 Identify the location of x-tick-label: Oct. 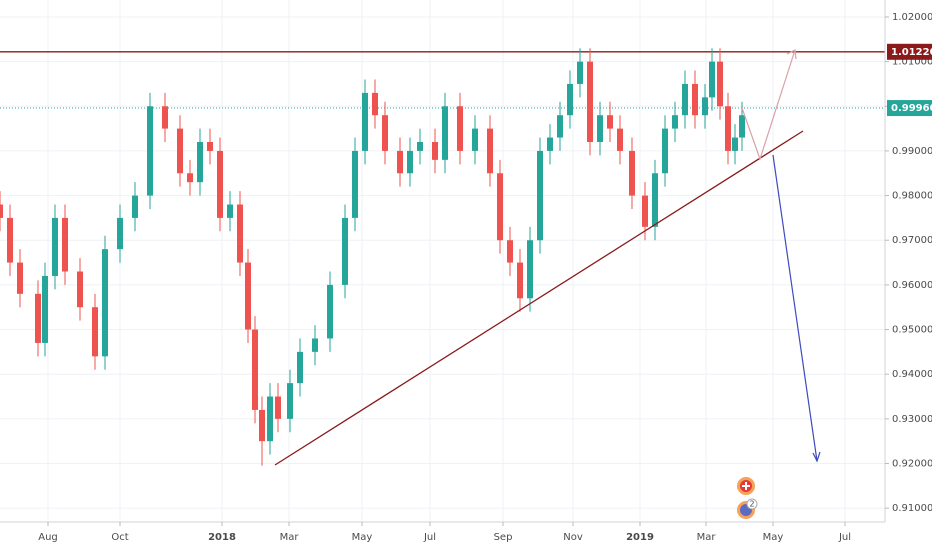
(119, 537).